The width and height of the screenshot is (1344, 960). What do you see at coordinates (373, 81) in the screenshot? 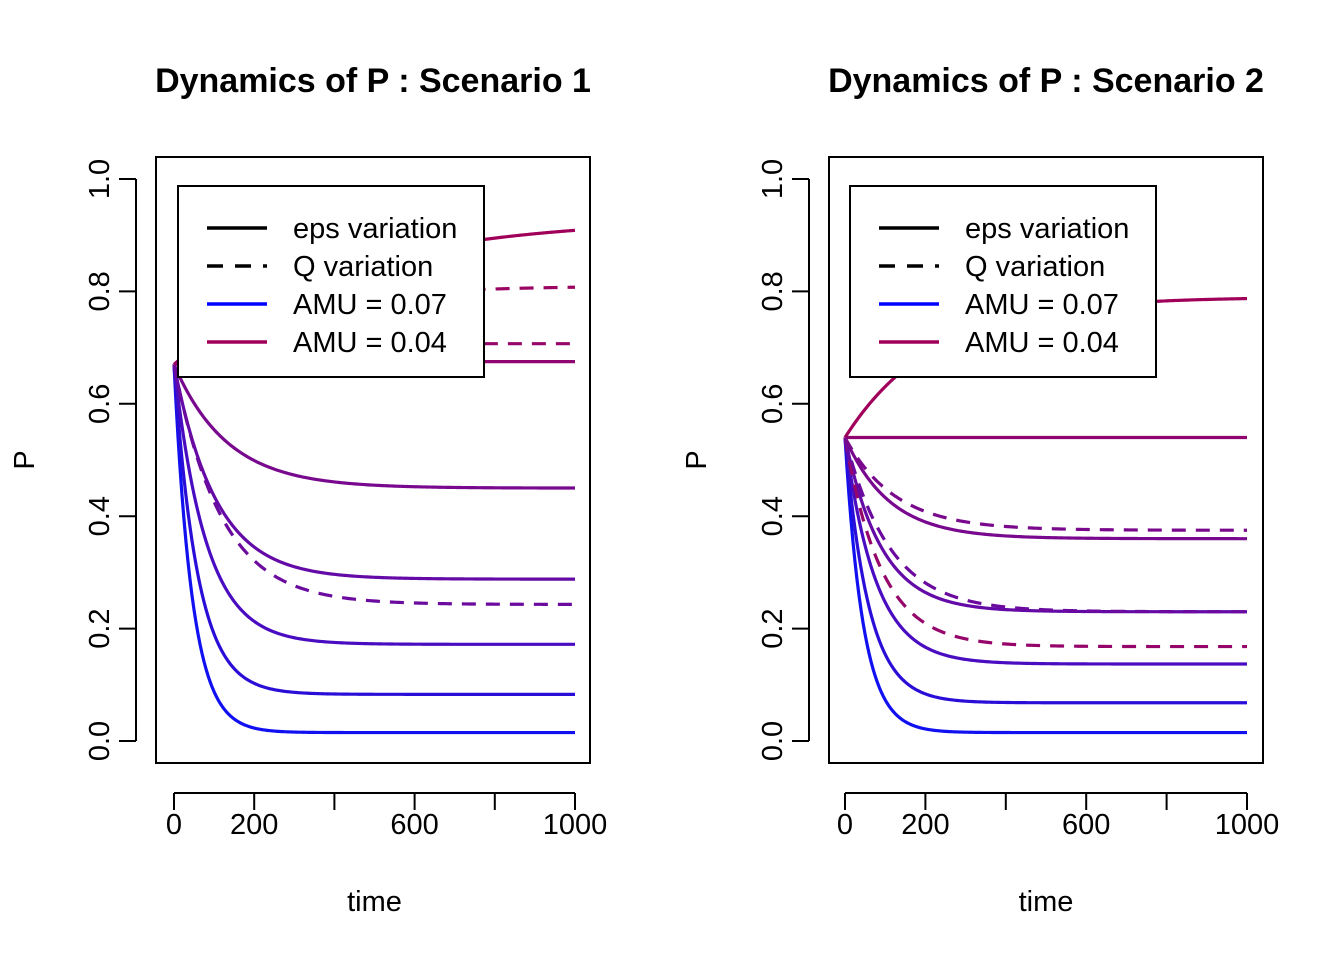
I see `chart-title: Dynamics of P : Scenario 1` at bounding box center [373, 81].